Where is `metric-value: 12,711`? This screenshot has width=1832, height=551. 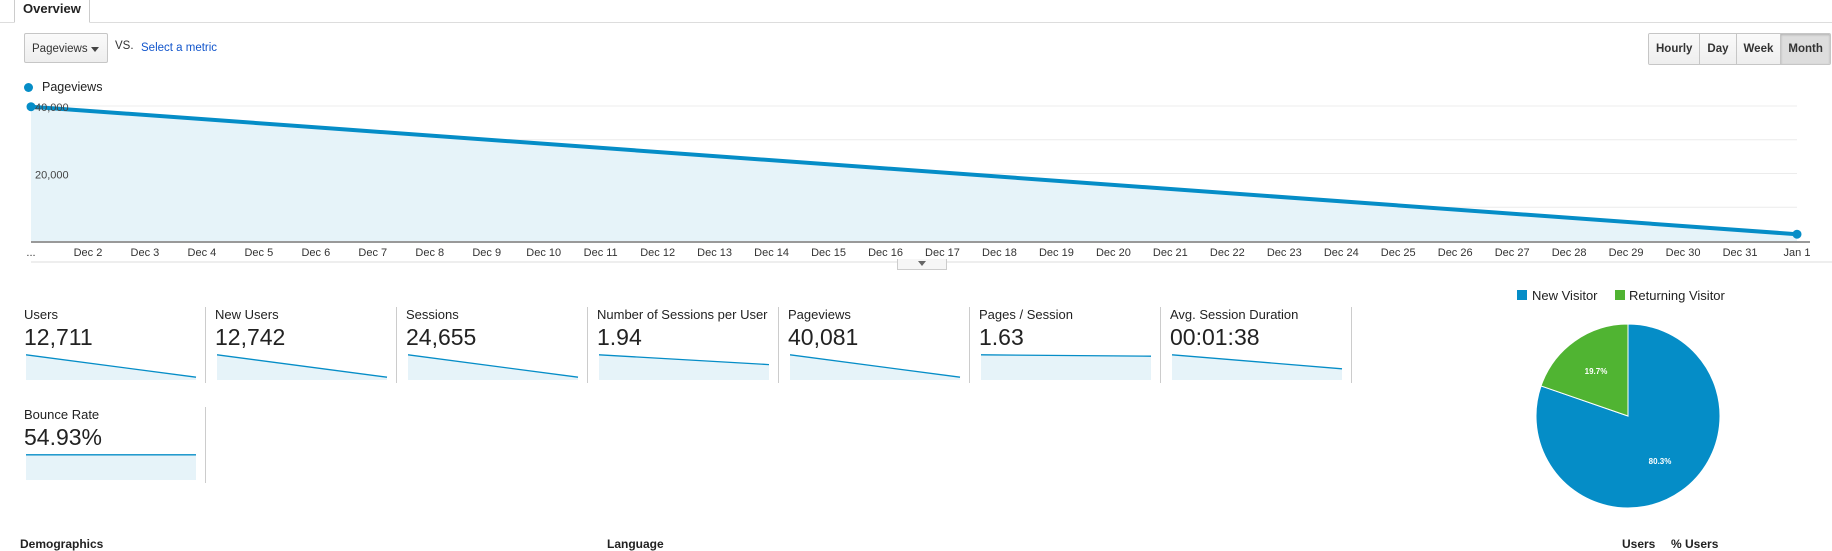
metric-value: 12,711 is located at coordinates (58, 337).